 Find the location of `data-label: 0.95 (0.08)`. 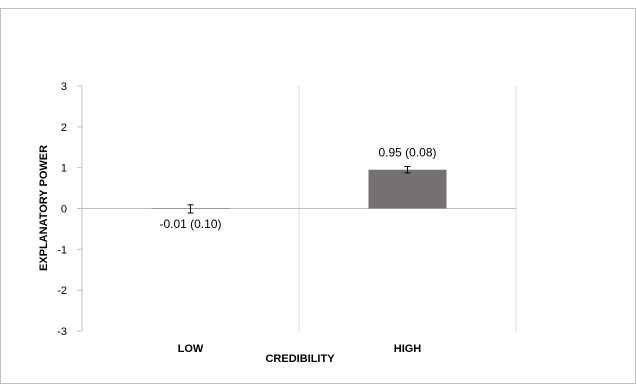

data-label: 0.95 (0.08) is located at coordinates (407, 152).